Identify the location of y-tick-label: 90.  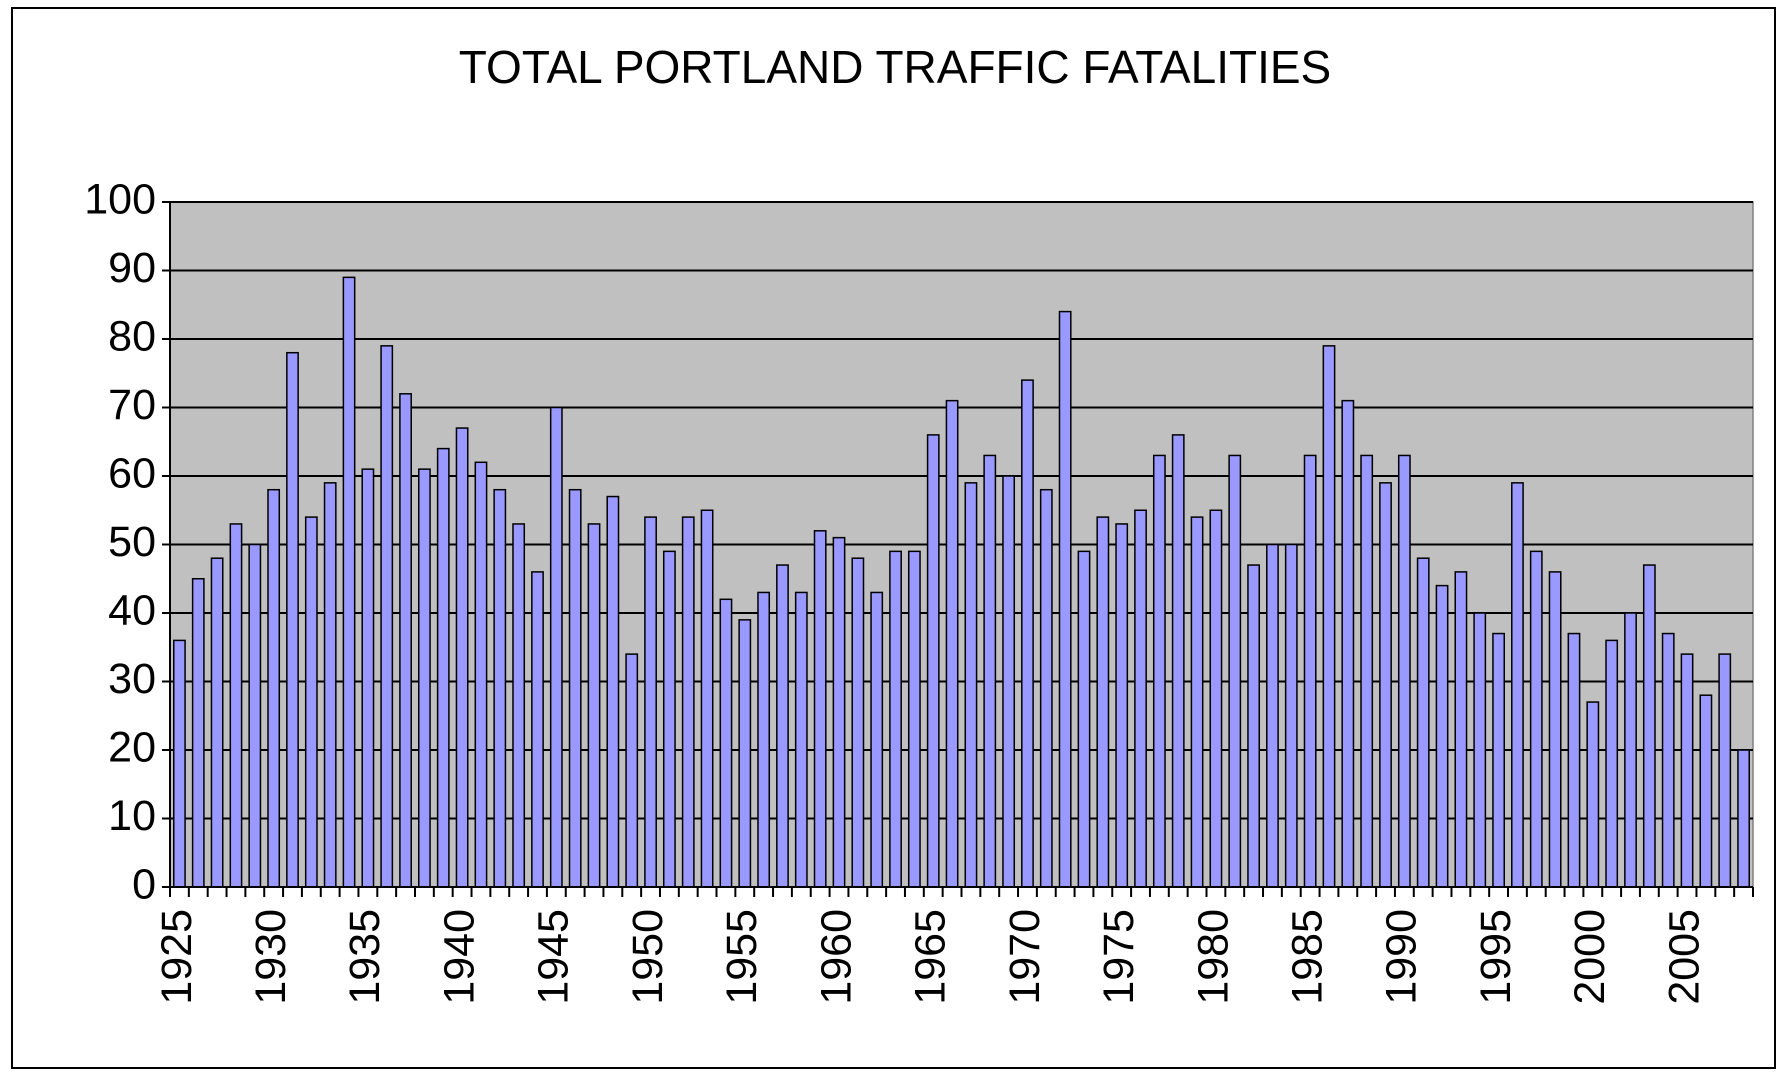
(132, 268).